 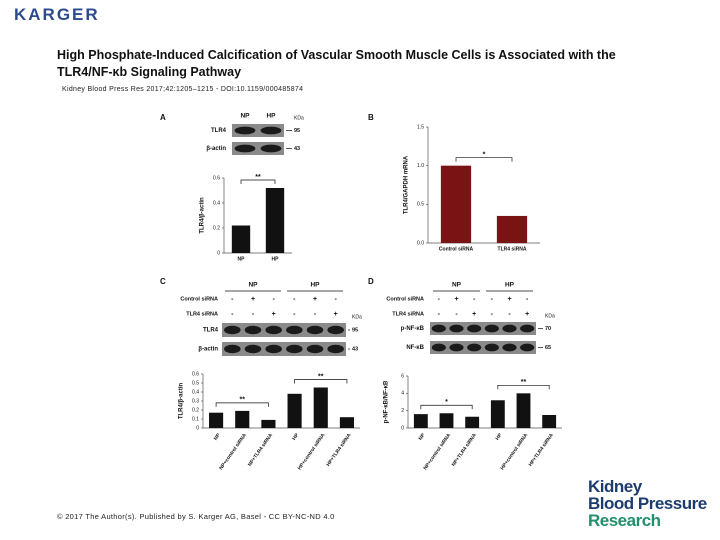 What do you see at coordinates (407, 184) in the screenshot?
I see `y-axis-title: TLR4/GAPDH mRNA` at bounding box center [407, 184].